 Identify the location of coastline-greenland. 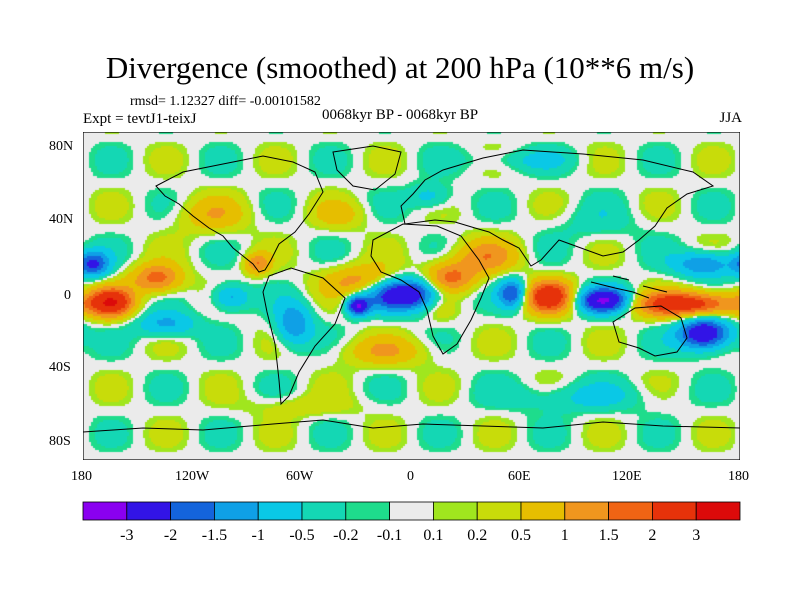
(367, 168).